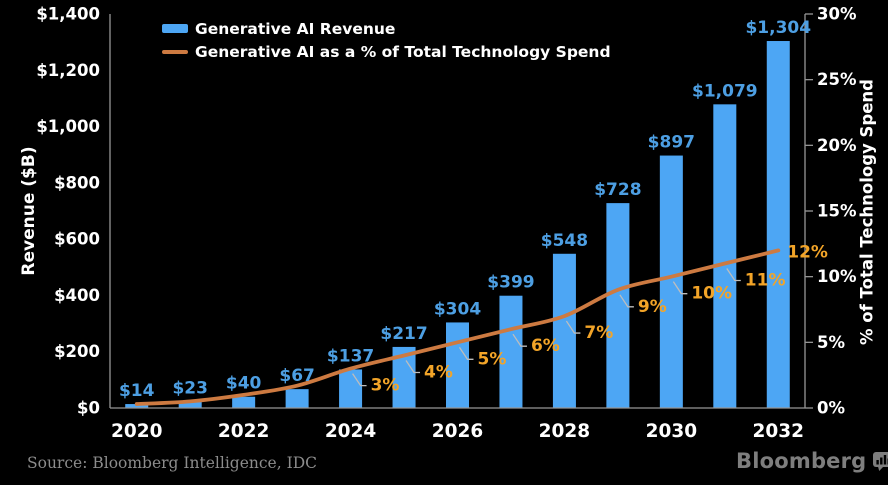 The image size is (888, 485). I want to click on left-axis-tick-label: $400, so click(77, 295).